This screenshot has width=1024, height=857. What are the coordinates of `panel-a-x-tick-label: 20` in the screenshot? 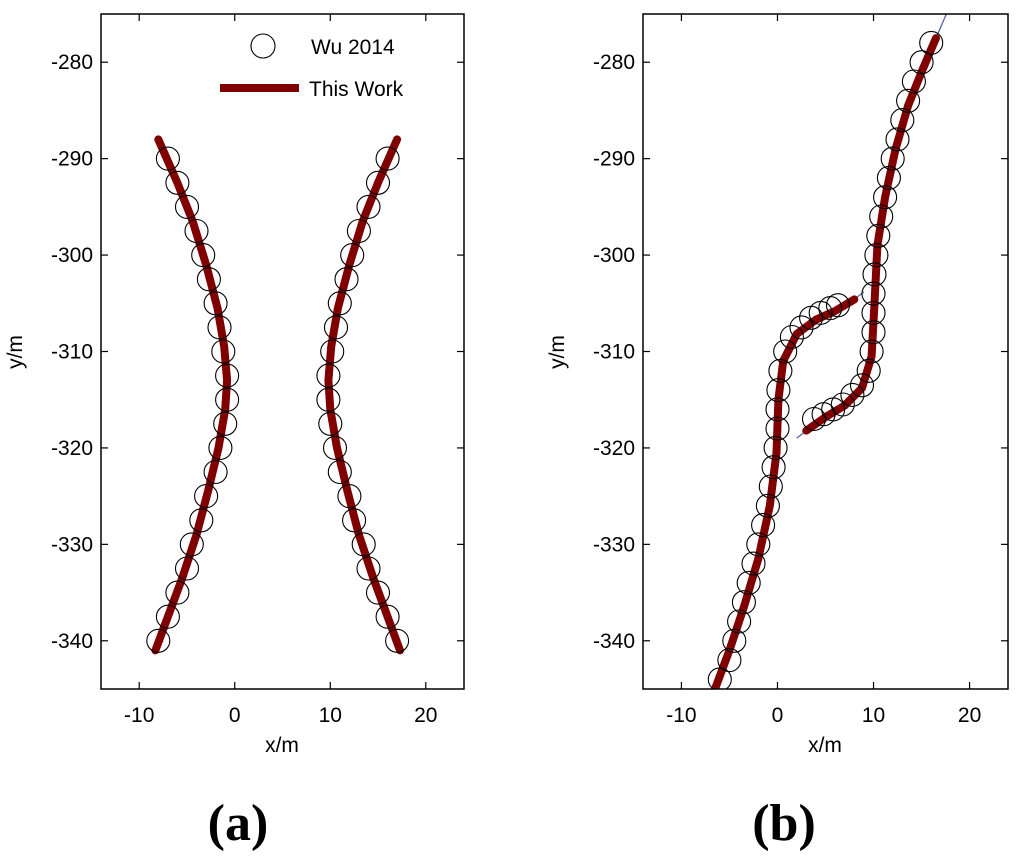 It's located at (425, 715).